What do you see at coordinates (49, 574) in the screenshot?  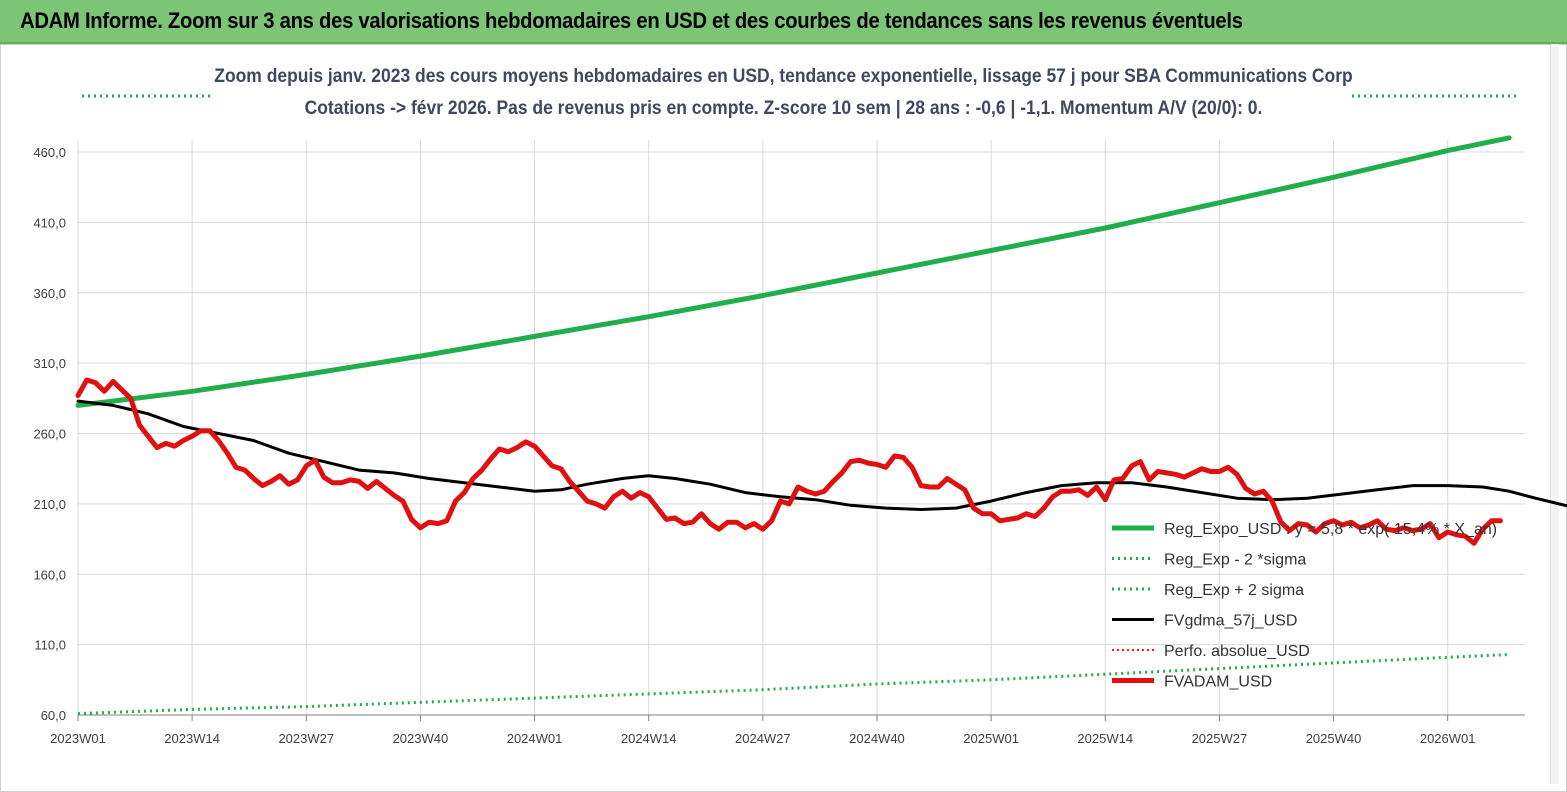 I see `y-tick-label: 160,0` at bounding box center [49, 574].